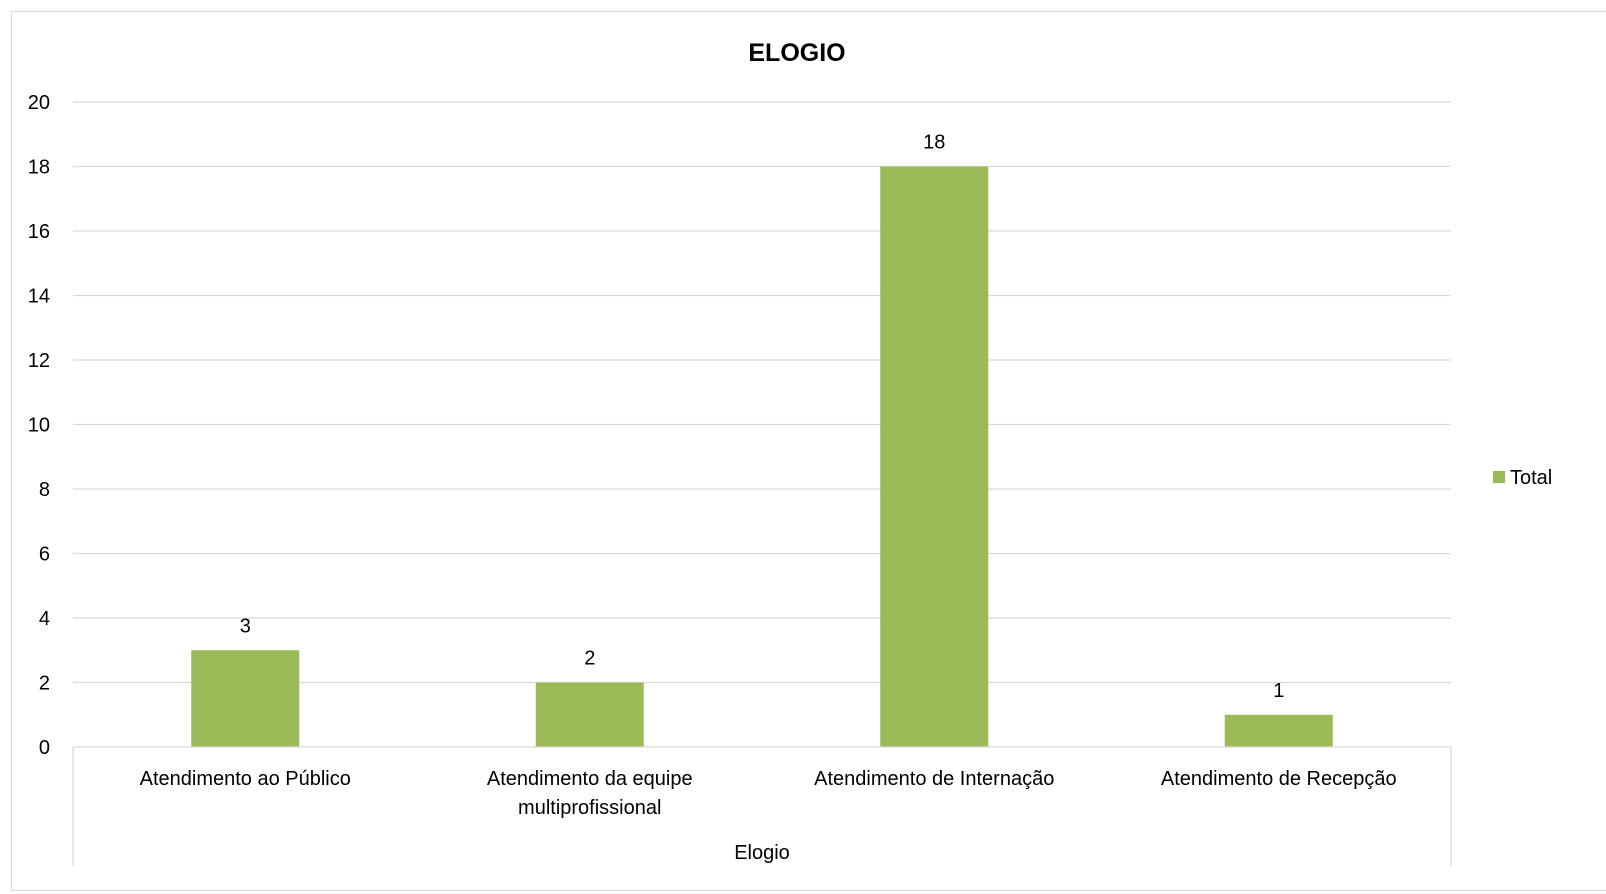  I want to click on category-label: Atendimento de Recepção, so click(1279, 779).